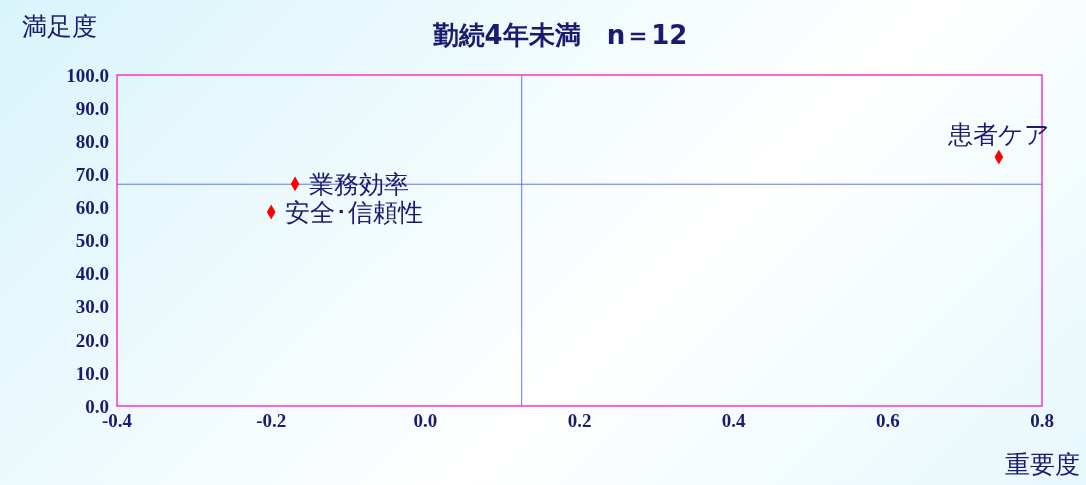 The height and width of the screenshot is (485, 1086). I want to click on y-tick-label: 30.0, so click(92, 307).